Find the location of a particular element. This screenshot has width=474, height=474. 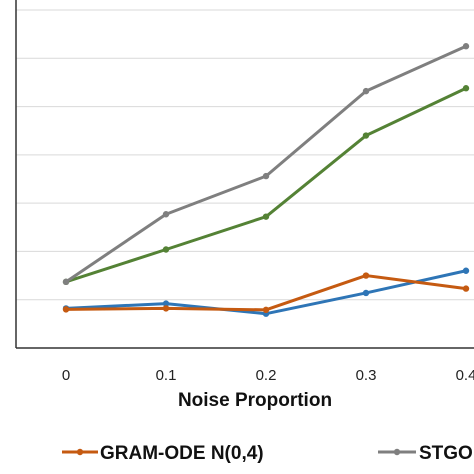

x-tick-label: 0 is located at coordinates (66, 375).